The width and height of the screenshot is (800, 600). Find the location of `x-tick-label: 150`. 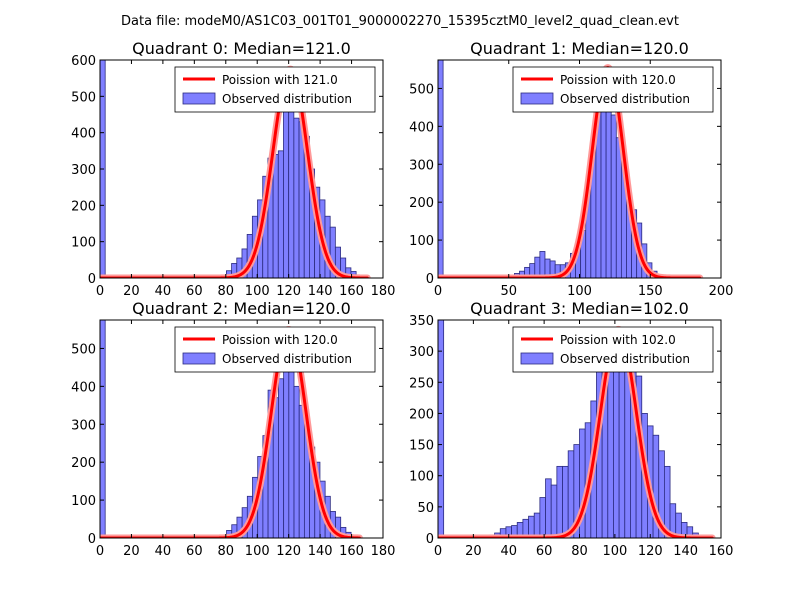

x-tick-label: 150 is located at coordinates (650, 291).